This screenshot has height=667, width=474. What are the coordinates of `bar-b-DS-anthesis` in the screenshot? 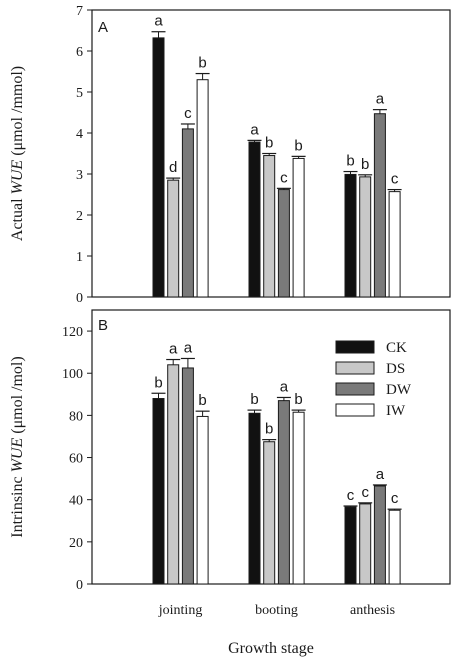 It's located at (365, 544).